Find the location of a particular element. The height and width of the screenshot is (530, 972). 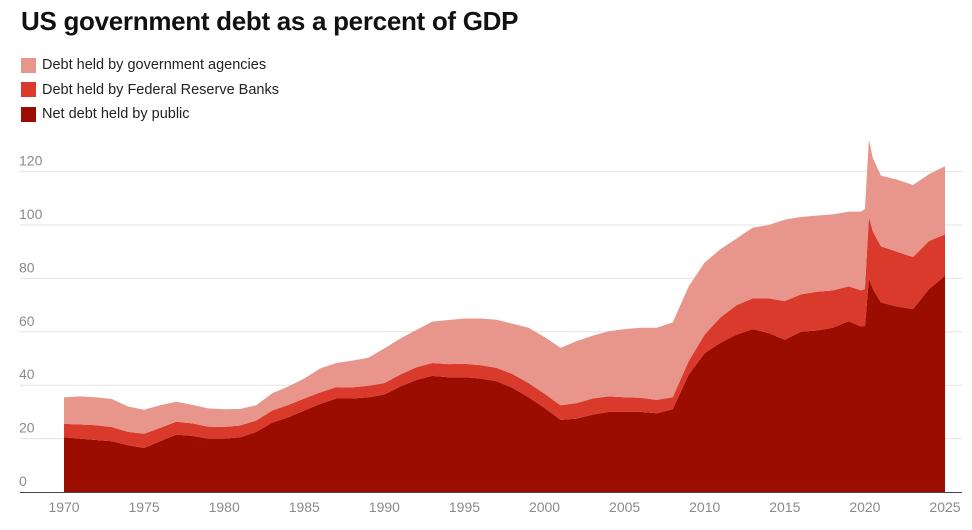

y-tick-label-40: 40 is located at coordinates (27, 374).